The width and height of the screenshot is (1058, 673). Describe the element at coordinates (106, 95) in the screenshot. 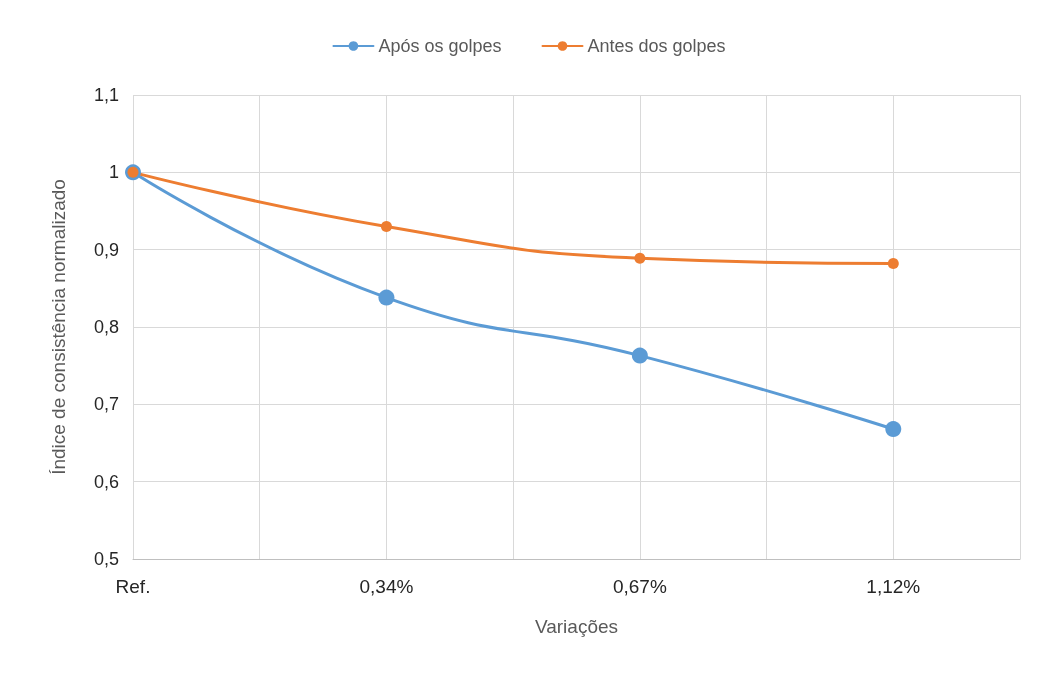

I see `y-tick-label: 1,1` at that location.